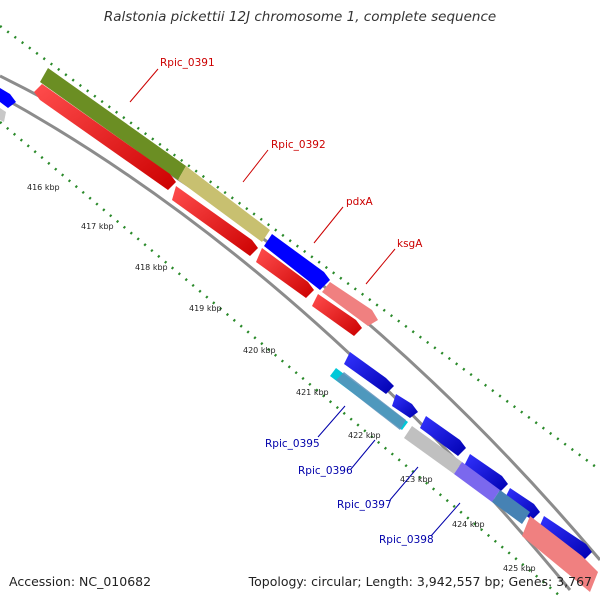 The height and width of the screenshot is (600, 600). Describe the element at coordinates (151, 267) in the screenshot. I see `tick-label-418: 418 kbp` at that location.